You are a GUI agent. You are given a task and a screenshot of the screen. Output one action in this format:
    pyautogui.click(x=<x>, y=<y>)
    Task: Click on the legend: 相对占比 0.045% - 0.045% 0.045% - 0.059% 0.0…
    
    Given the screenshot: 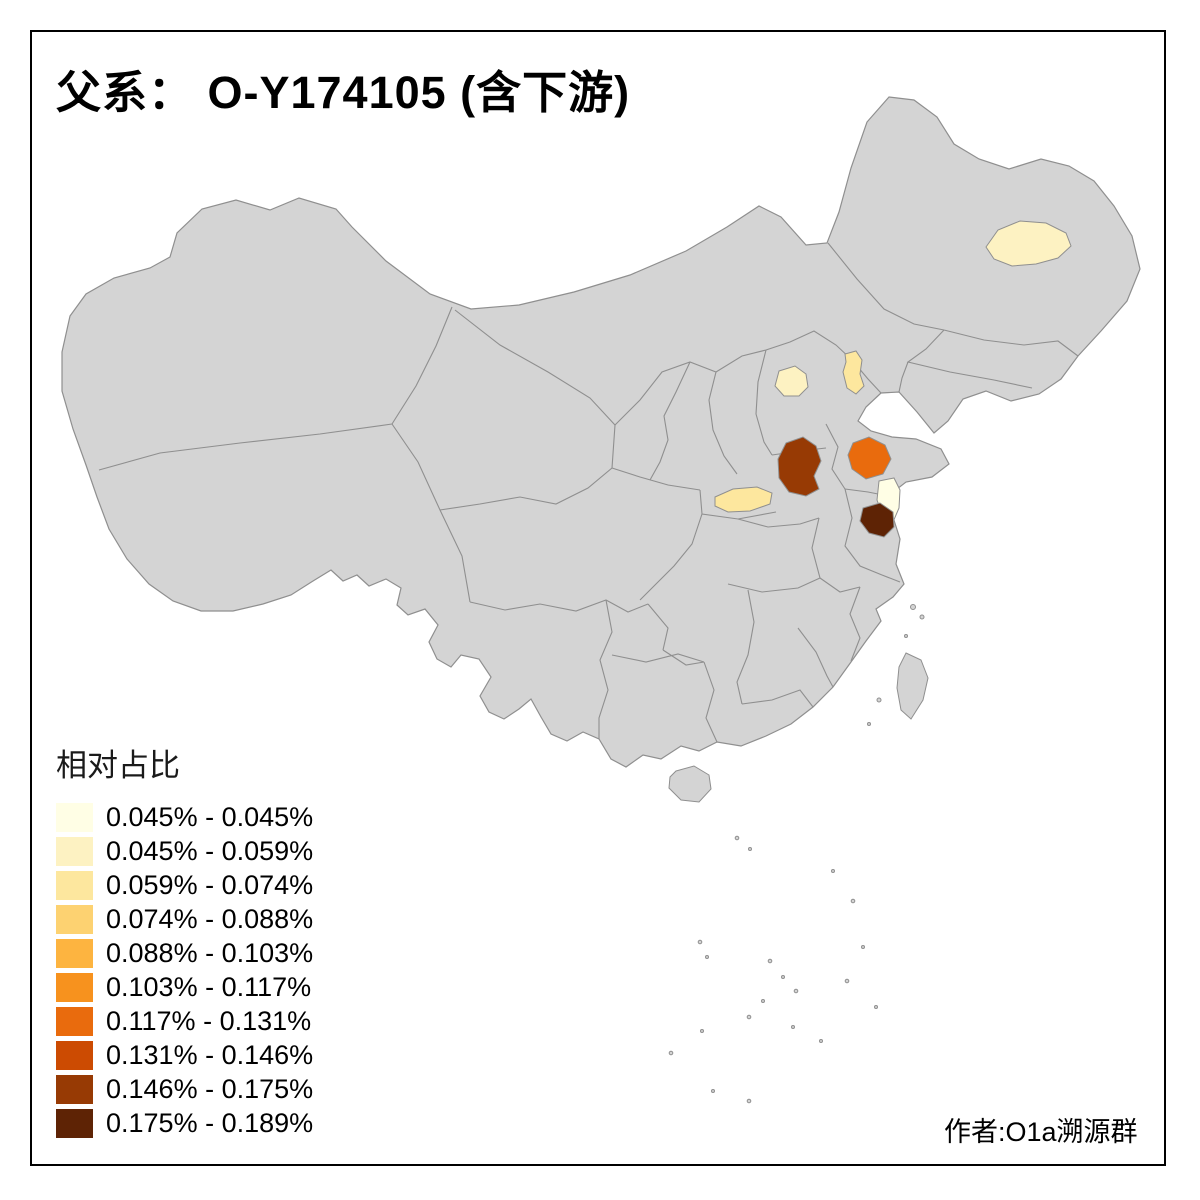 What is the action you would take?
    pyautogui.click(x=184, y=941)
    